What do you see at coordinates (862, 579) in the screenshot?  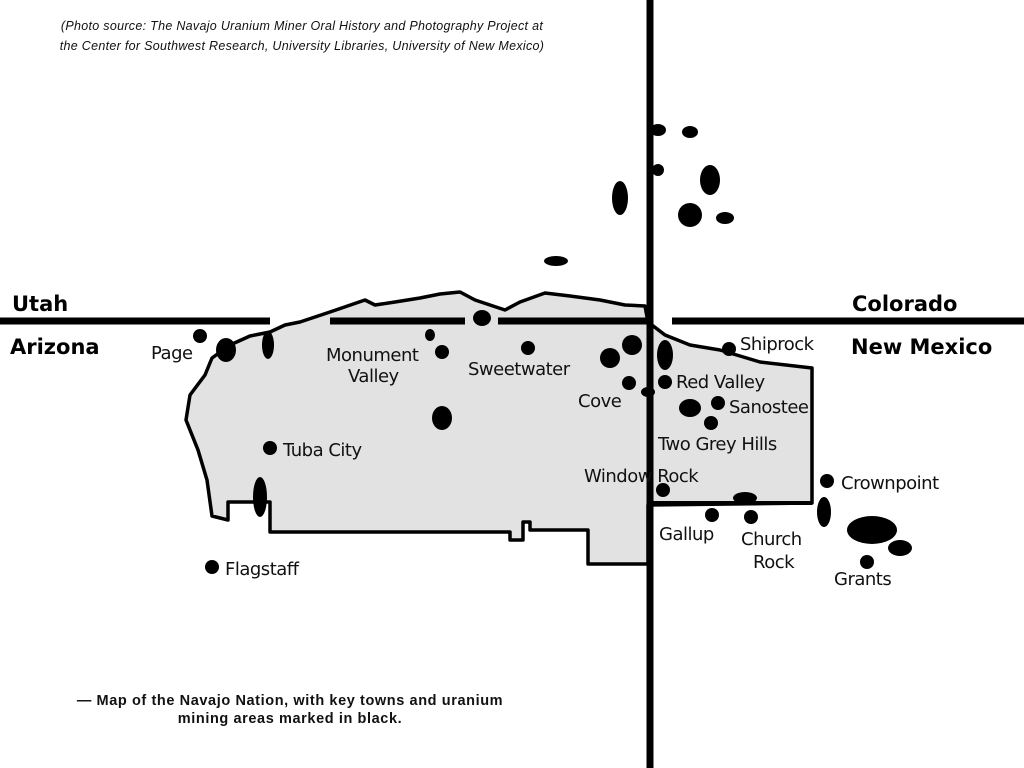 I see `town-label-grants: Grants` at bounding box center [862, 579].